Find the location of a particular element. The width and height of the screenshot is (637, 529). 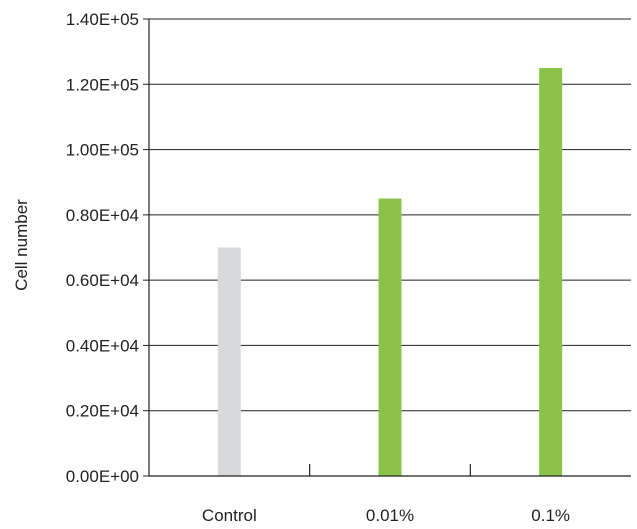

y-tick-label: 0.20E+04 is located at coordinates (102, 411).